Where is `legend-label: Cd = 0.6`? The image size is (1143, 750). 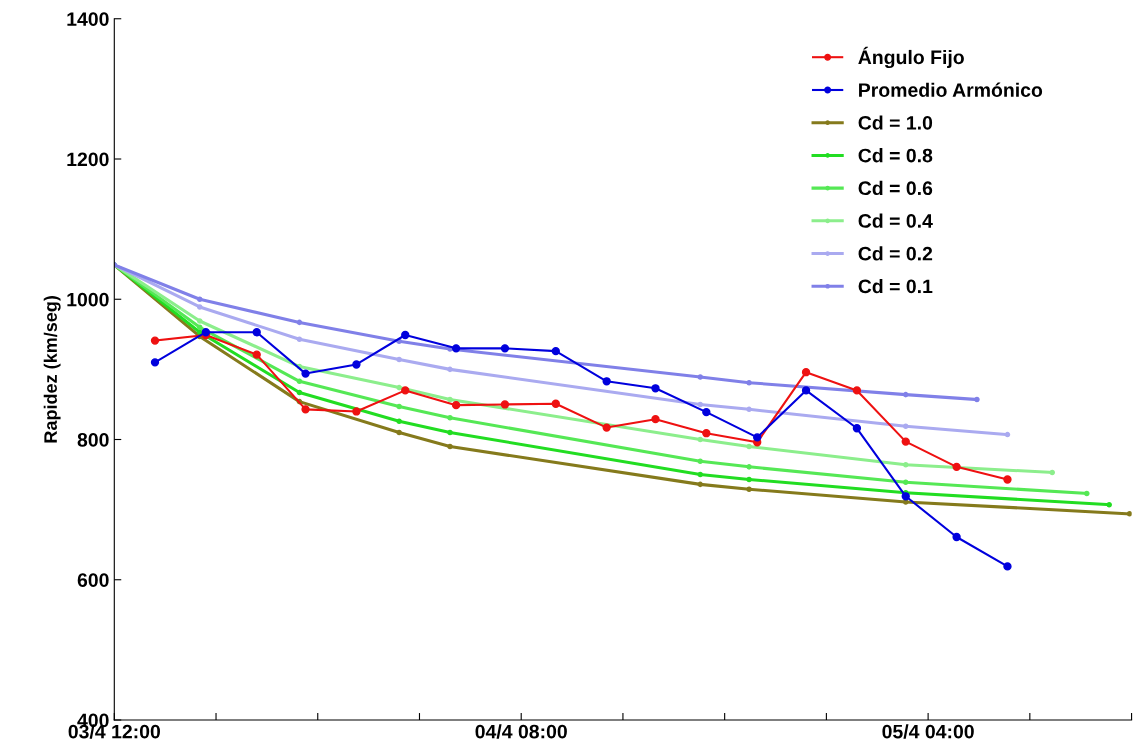 legend-label: Cd = 0.6 is located at coordinates (895, 188).